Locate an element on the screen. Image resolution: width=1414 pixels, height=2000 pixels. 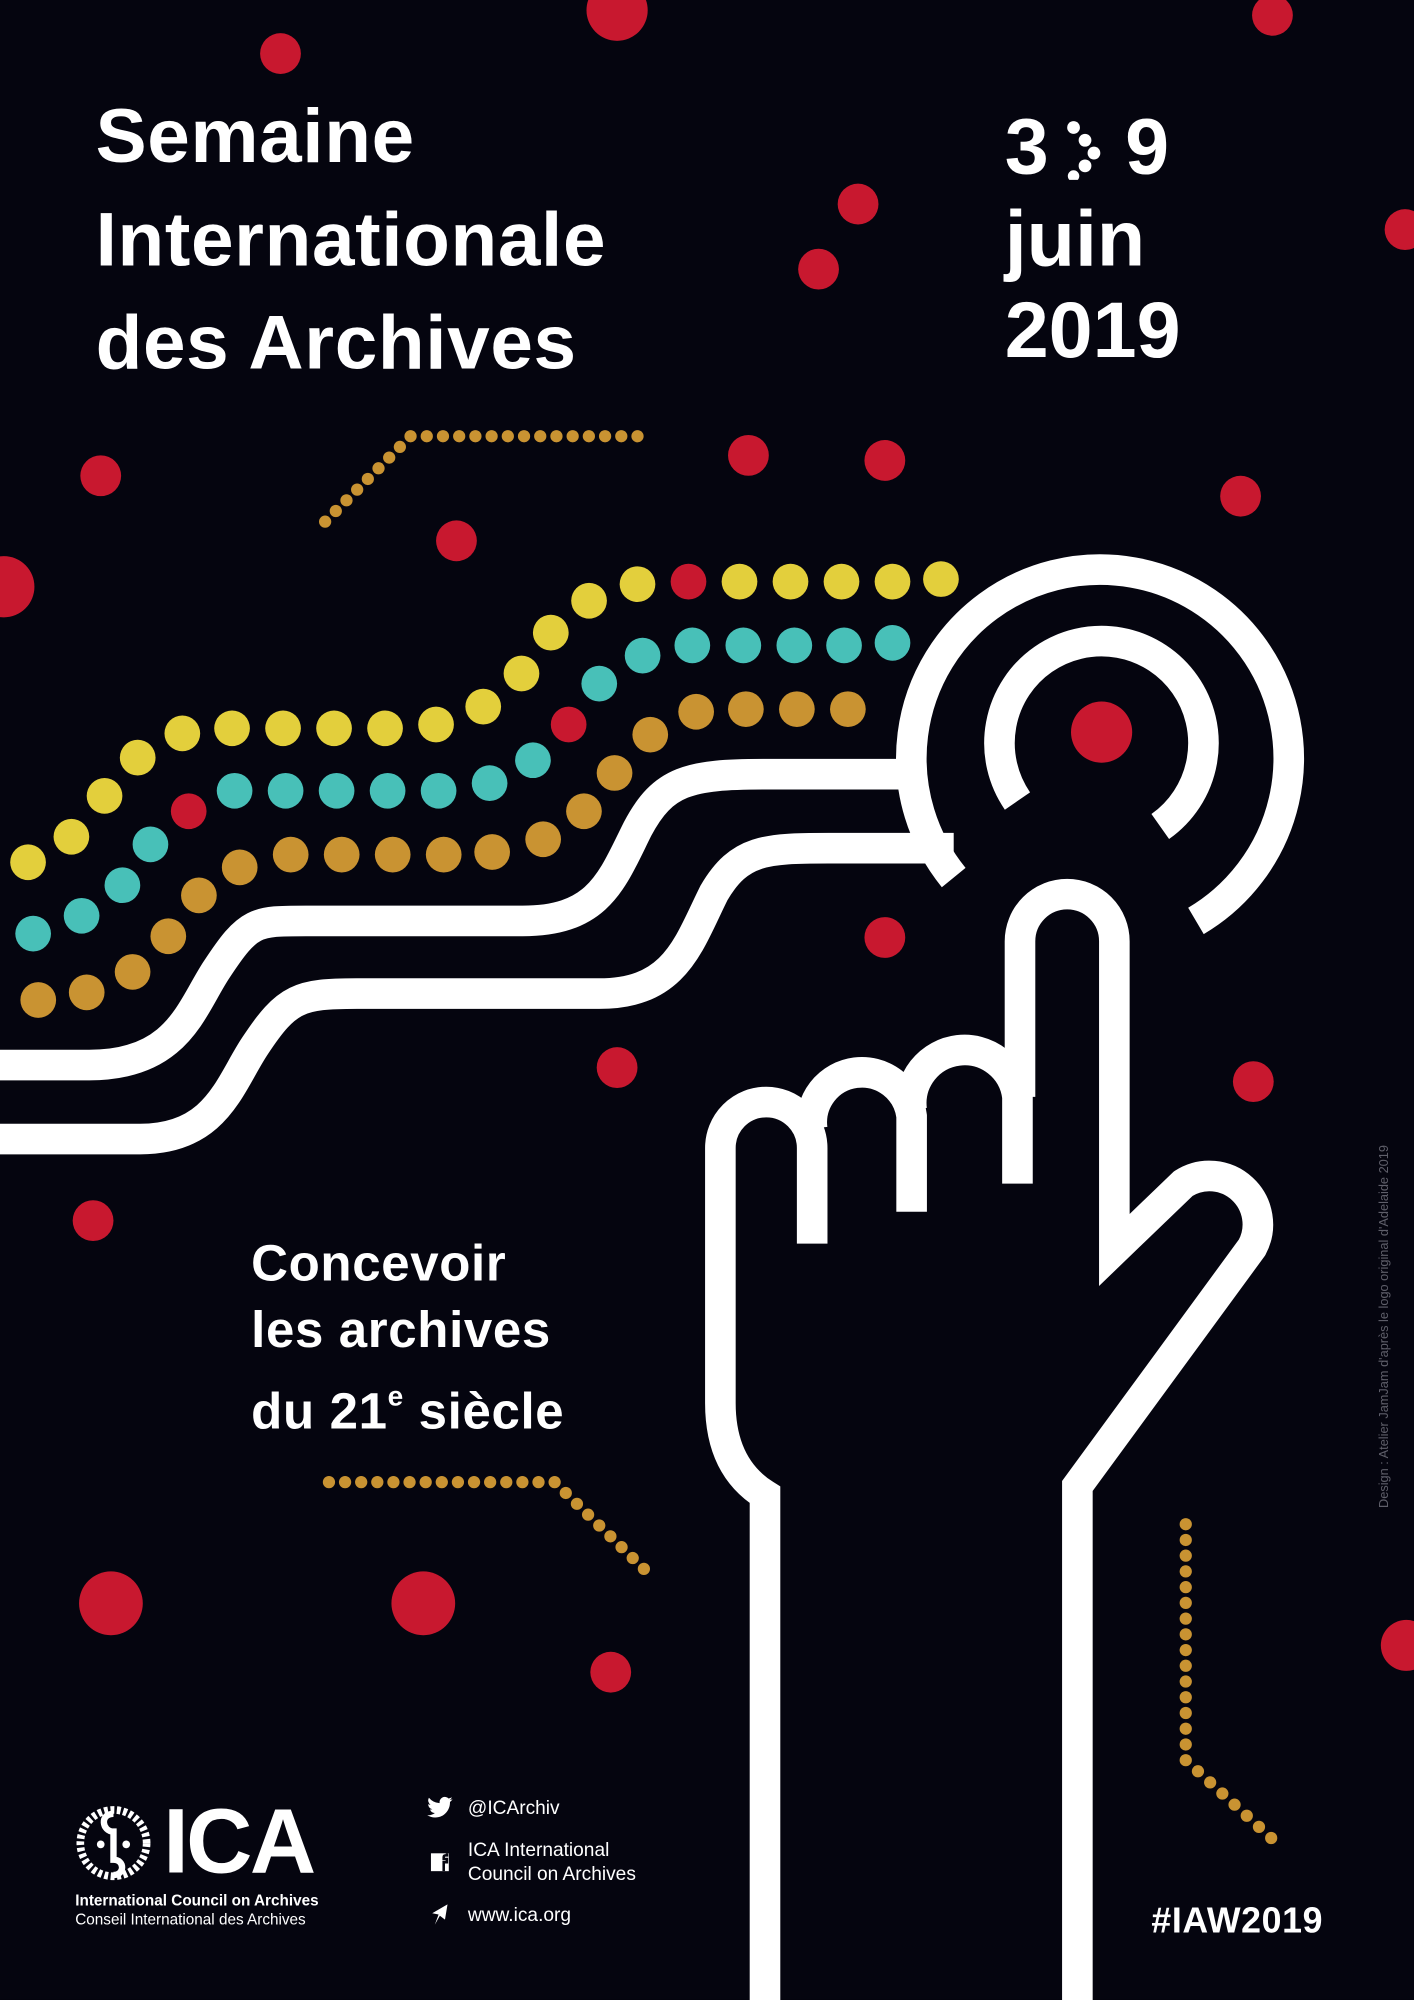
event-date: 3 9 juin 2019 is located at coordinates (1093, 240).